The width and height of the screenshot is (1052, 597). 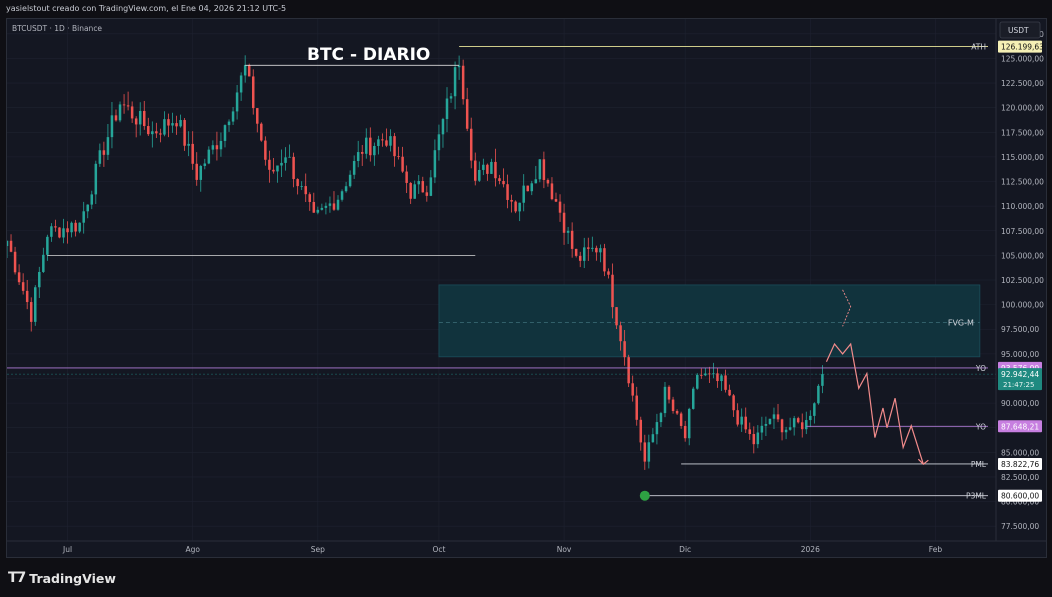 I want to click on level-ath-tag-label: 126.199,63, so click(x=1022, y=47).